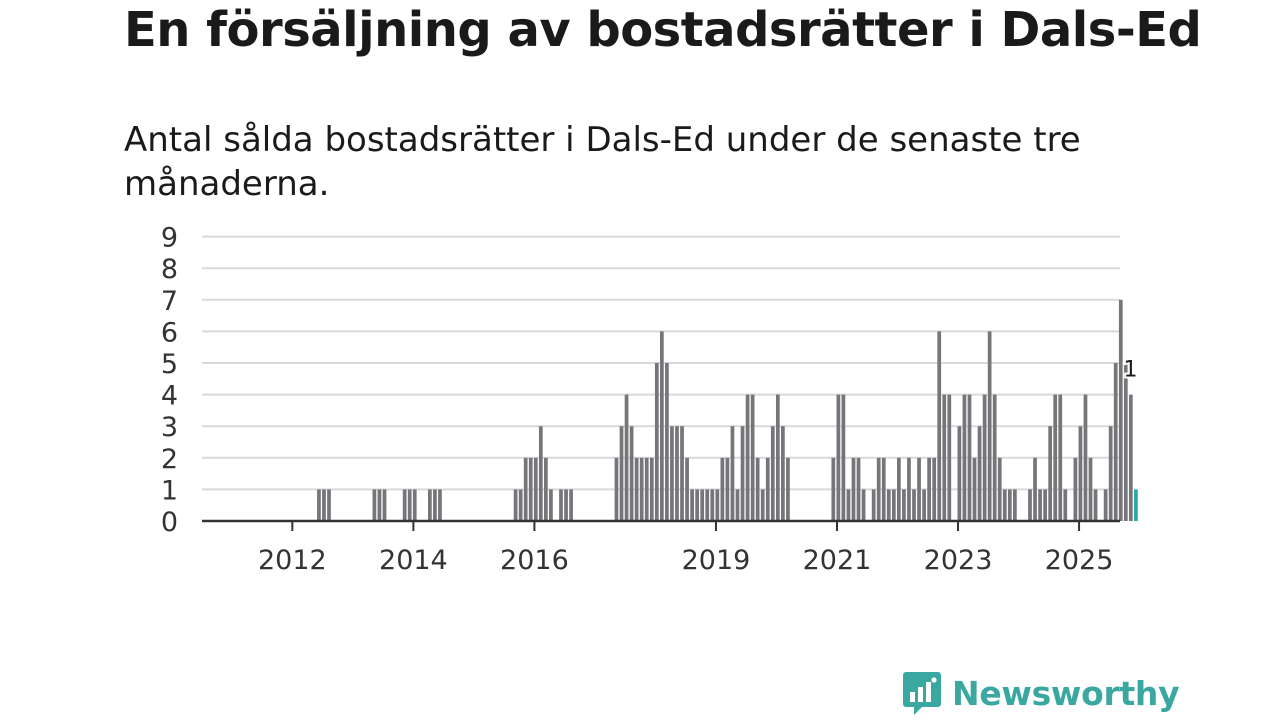  I want to click on y-tick-label: 8, so click(169, 269).